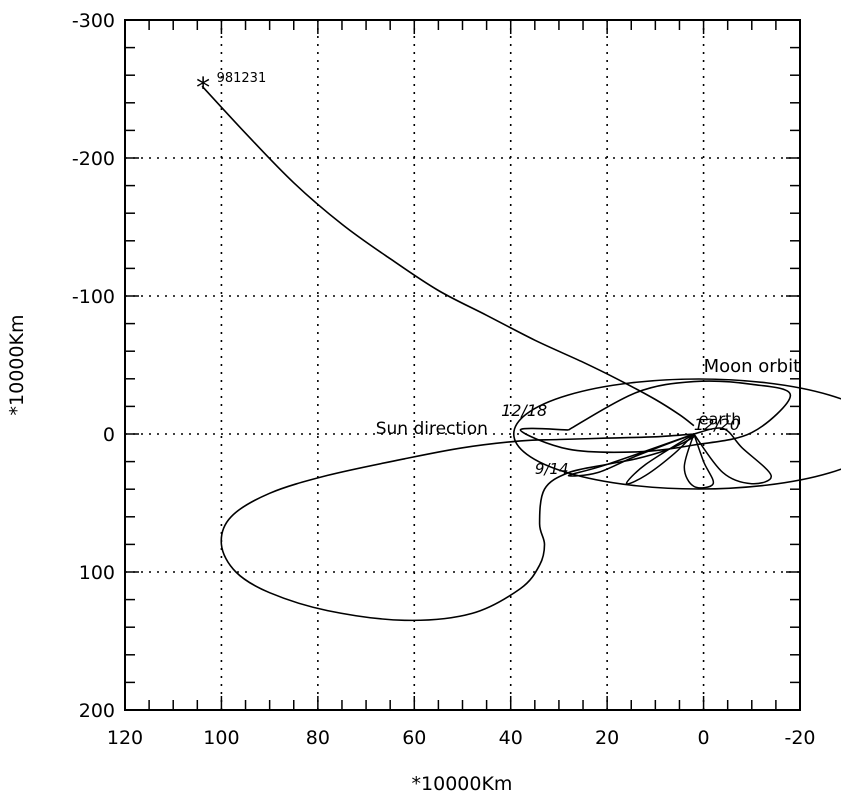 This screenshot has width=841, height=800. What do you see at coordinates (462, 784) in the screenshot?
I see `x-axis-label: *10000Km` at bounding box center [462, 784].